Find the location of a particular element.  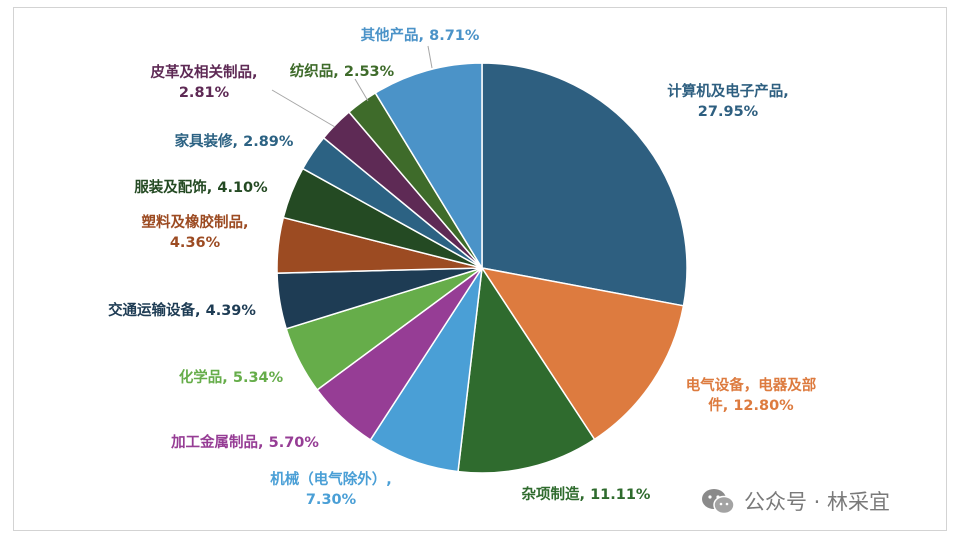

watermark-text: 公众号 · 林采宜 is located at coordinates (817, 502).